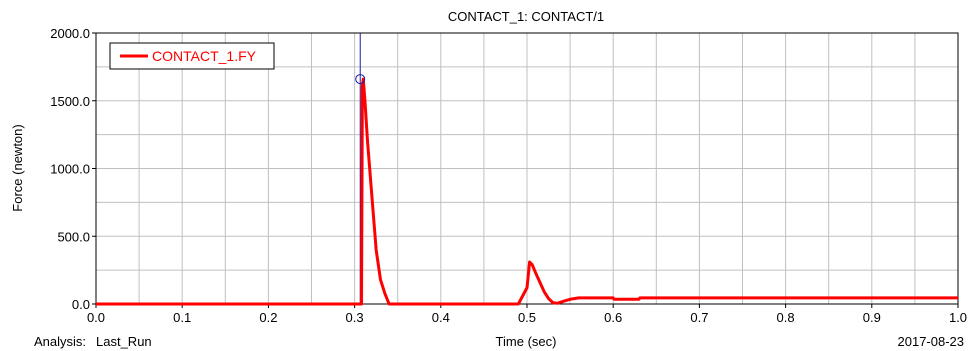 The image size is (969, 351). I want to click on legend-label: CONTACT_1.FY, so click(204, 56).